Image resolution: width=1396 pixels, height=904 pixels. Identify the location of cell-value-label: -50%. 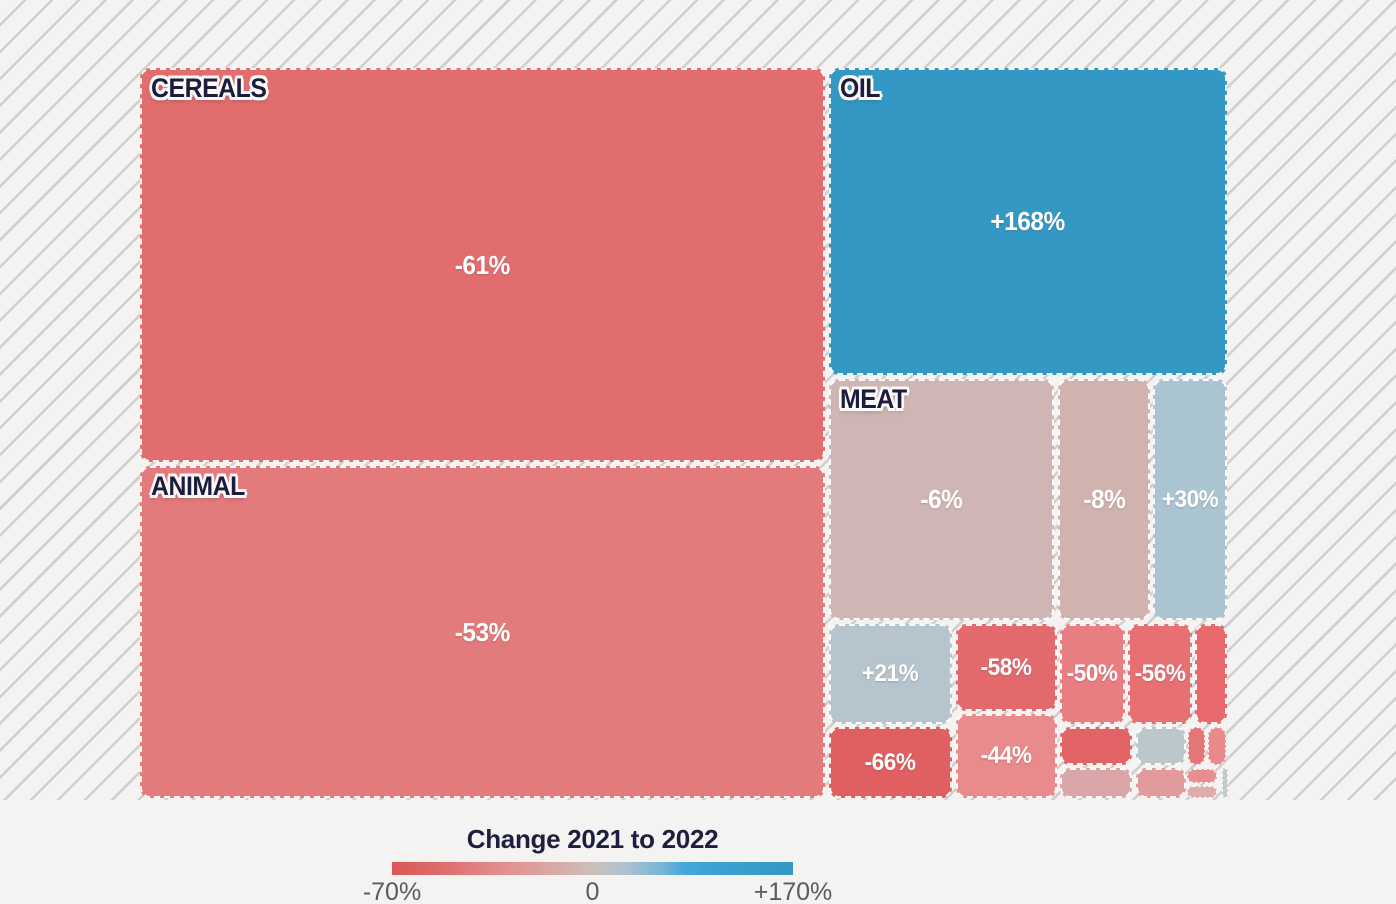
(1092, 673).